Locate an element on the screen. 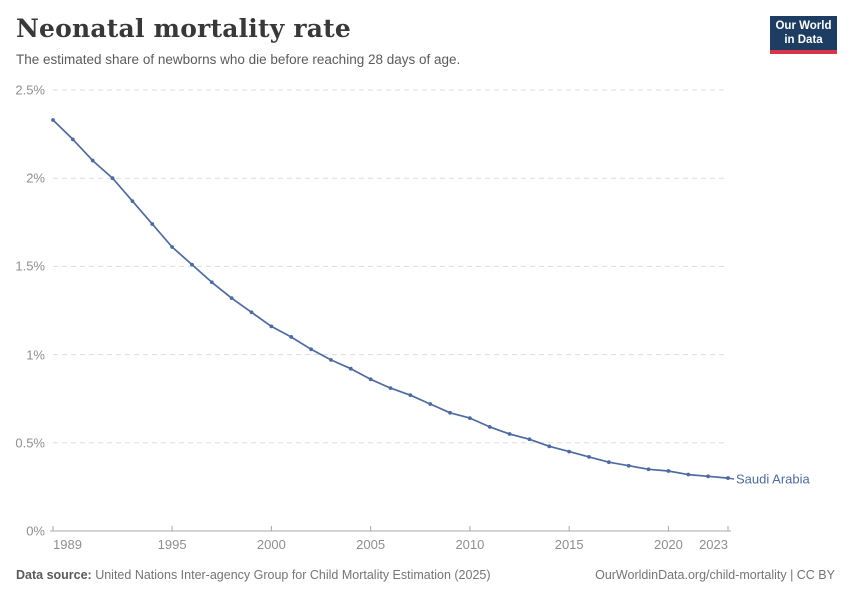 The image size is (850, 600). x-tick-label: 1989 is located at coordinates (67, 544).